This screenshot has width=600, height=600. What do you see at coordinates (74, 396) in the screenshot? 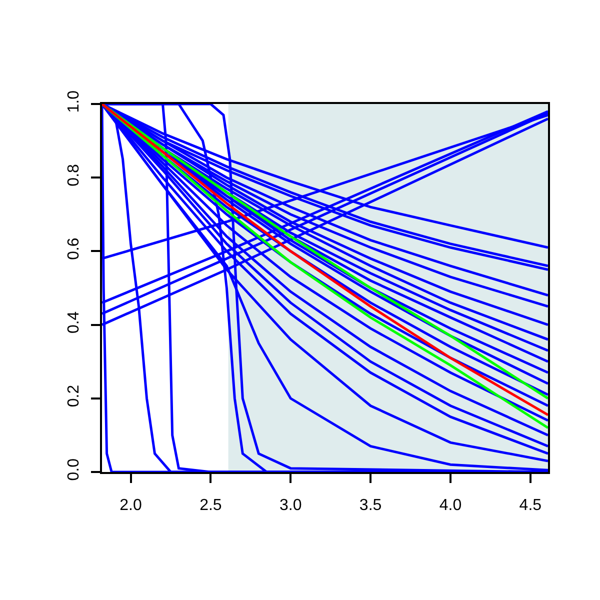
I see `y-tick-label: 0.2` at bounding box center [74, 396].